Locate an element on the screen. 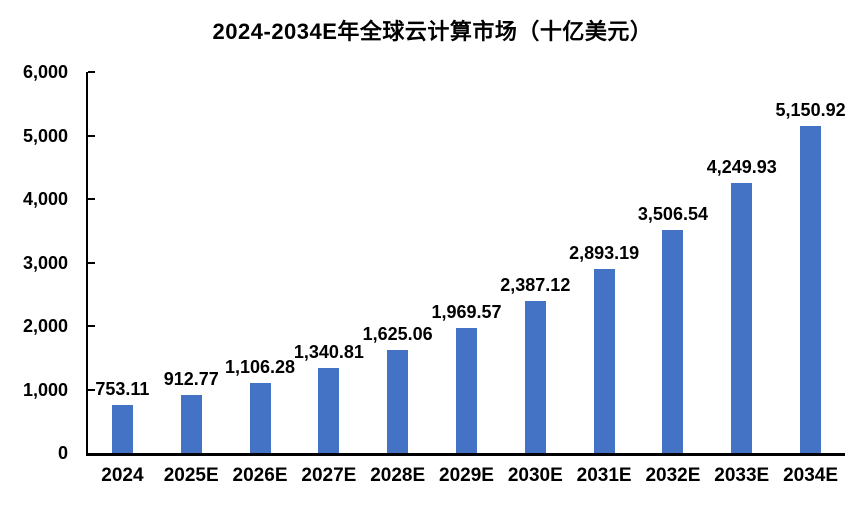  bar-value-label: 1,340.81 is located at coordinates (328, 351).